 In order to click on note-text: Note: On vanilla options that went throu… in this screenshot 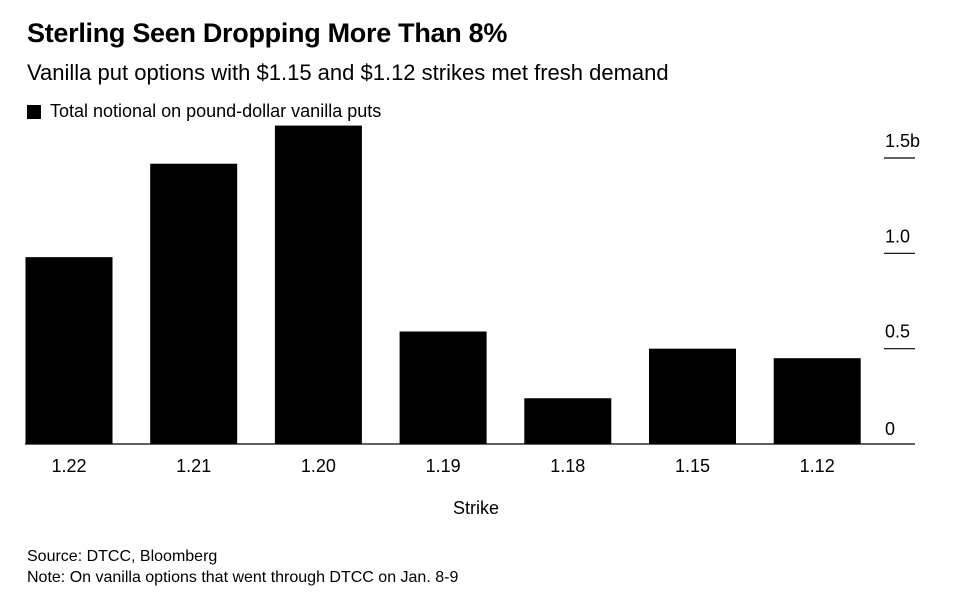, I will do `click(243, 577)`.